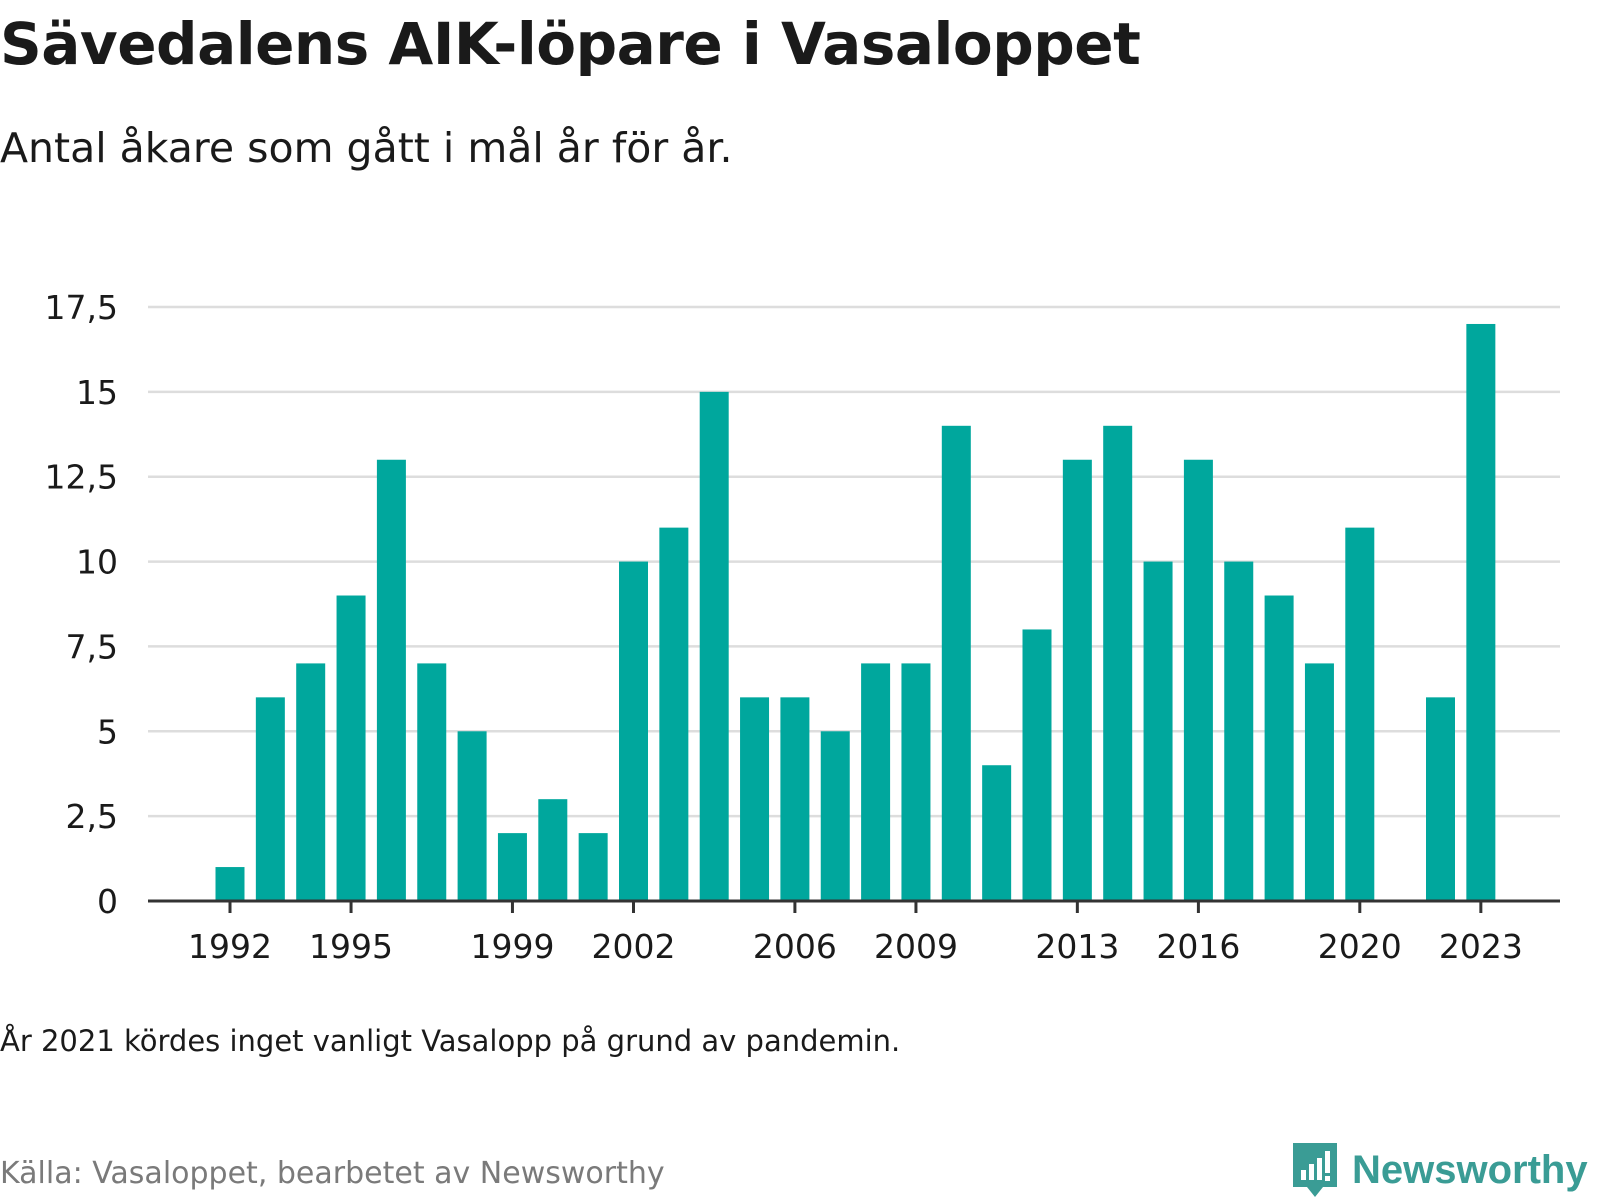 This screenshot has width=1600, height=1200. Describe the element at coordinates (391, 680) in the screenshot. I see `bar-1996` at that location.